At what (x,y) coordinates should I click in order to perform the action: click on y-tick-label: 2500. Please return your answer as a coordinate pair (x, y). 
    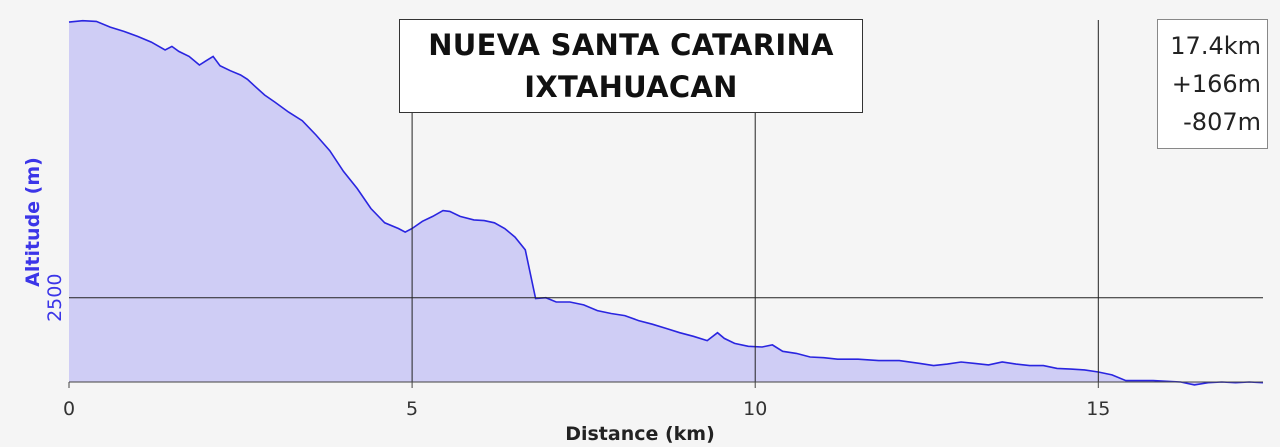
    Looking at the image, I should click on (55, 298).